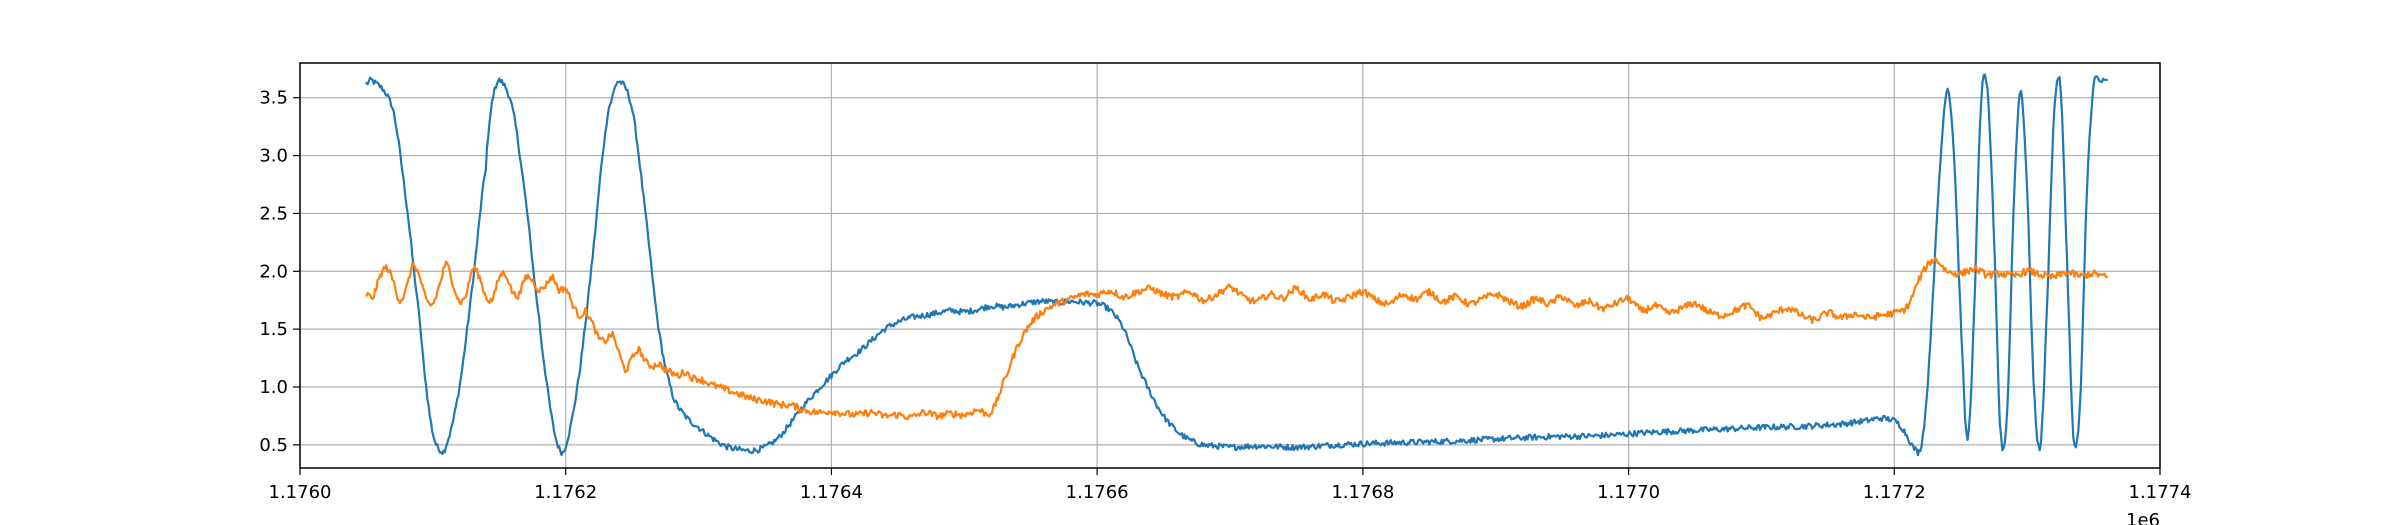  I want to click on x-tick-label: 1.1760, so click(300, 492).